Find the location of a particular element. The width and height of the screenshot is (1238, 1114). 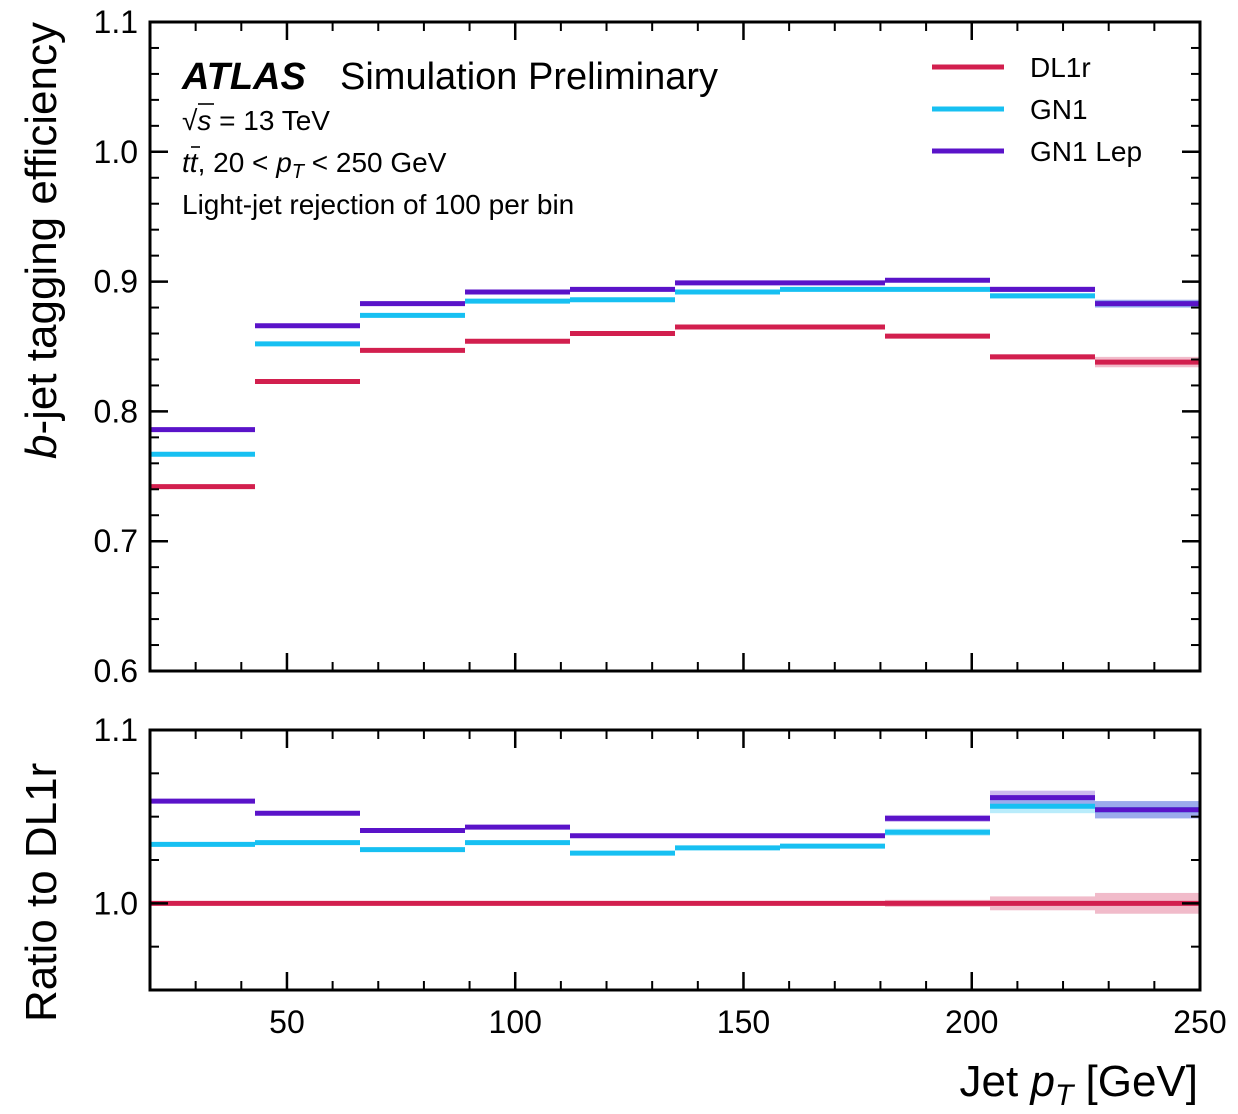

sample-label: tt, 20 < pT < 250 GeV is located at coordinates (314, 165).